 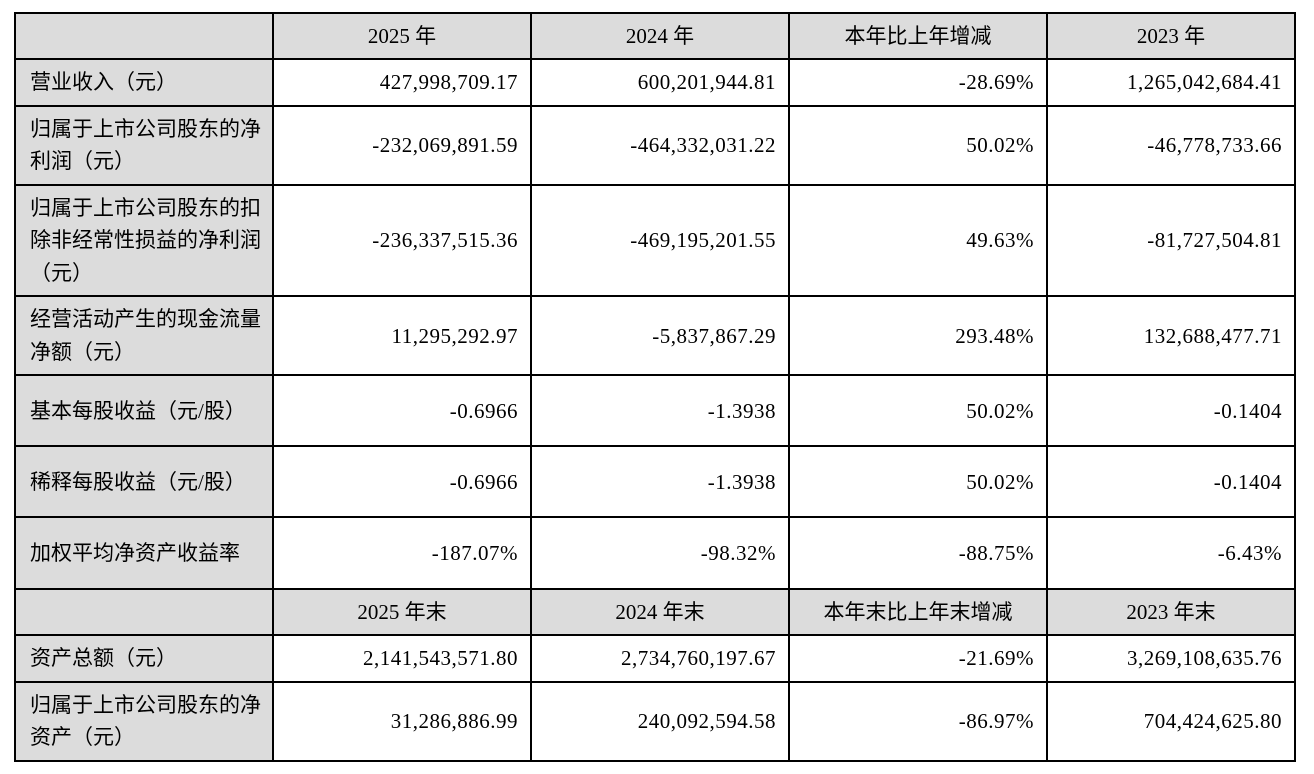 I want to click on cell-value: -81,727,504.81, so click(x=1171, y=240).